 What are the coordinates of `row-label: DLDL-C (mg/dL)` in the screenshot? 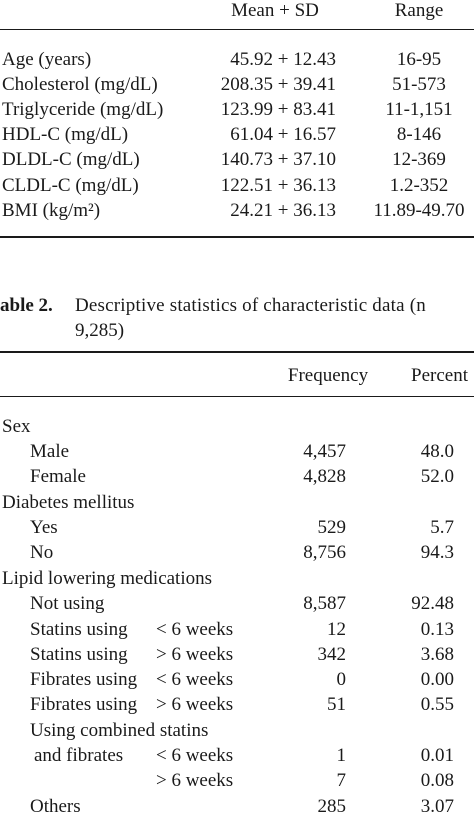 It's located at (71, 159).